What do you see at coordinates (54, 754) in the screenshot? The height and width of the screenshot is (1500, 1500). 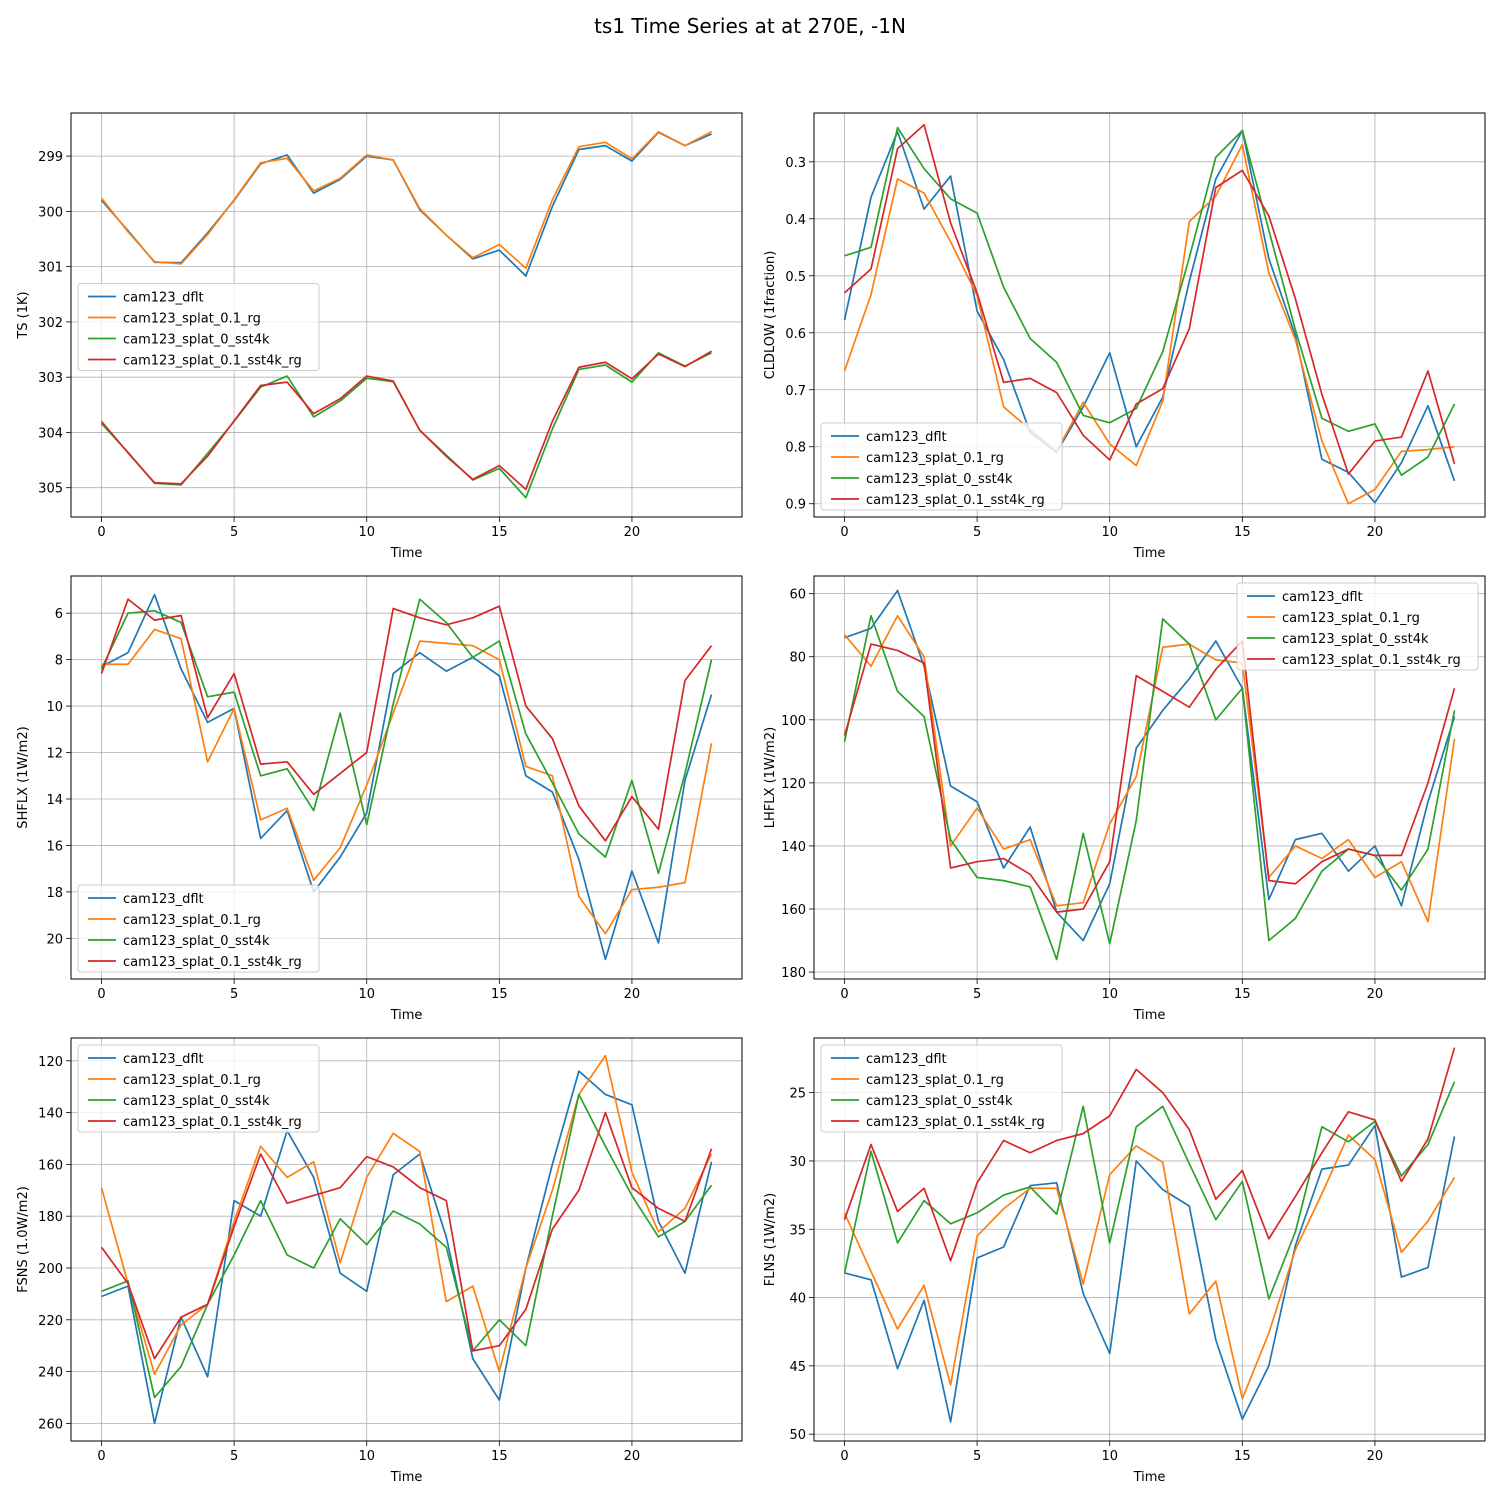 I see `y-tick-label: 12` at bounding box center [54, 754].